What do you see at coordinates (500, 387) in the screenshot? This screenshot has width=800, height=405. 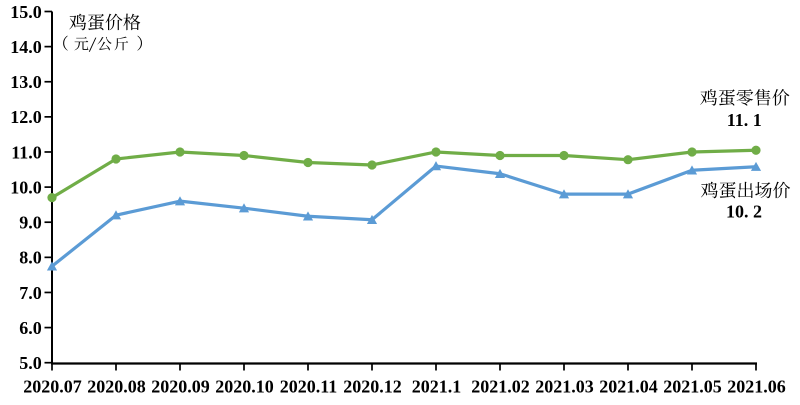 I see `svg-text: 2021.02` at bounding box center [500, 387].